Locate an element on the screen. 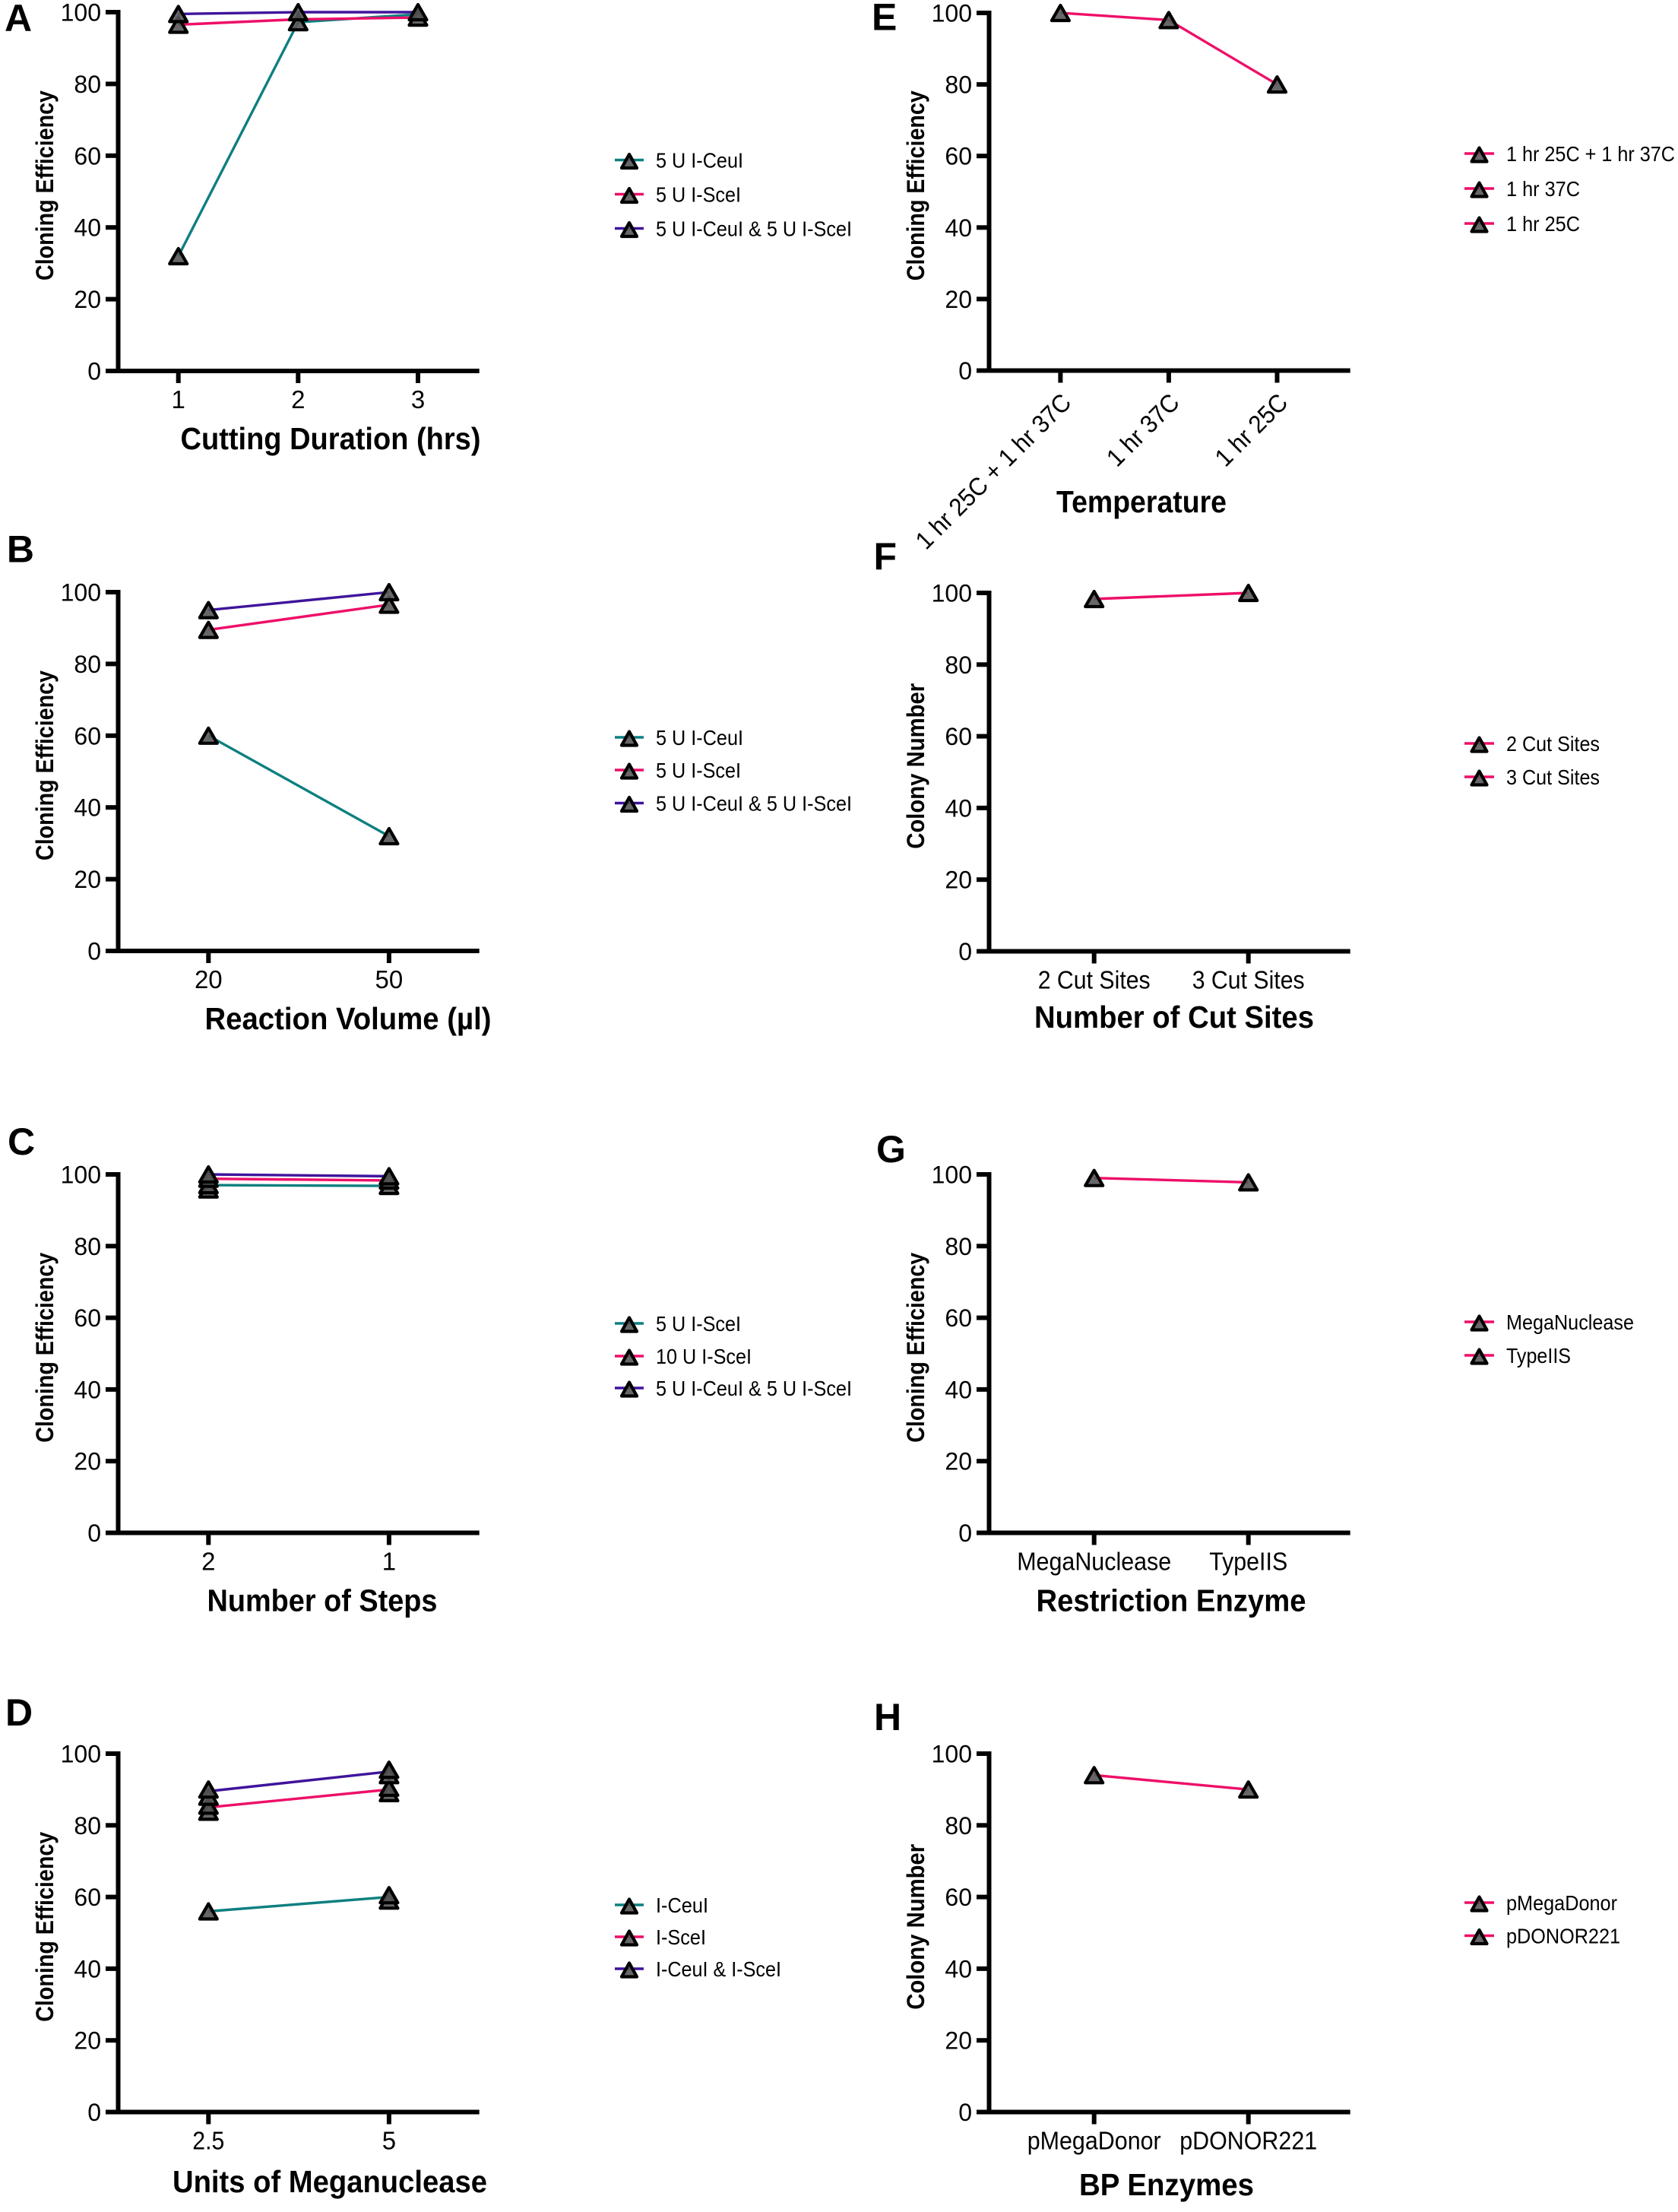 The image size is (1678, 2212). svg-text: 5 is located at coordinates (389, 2141).